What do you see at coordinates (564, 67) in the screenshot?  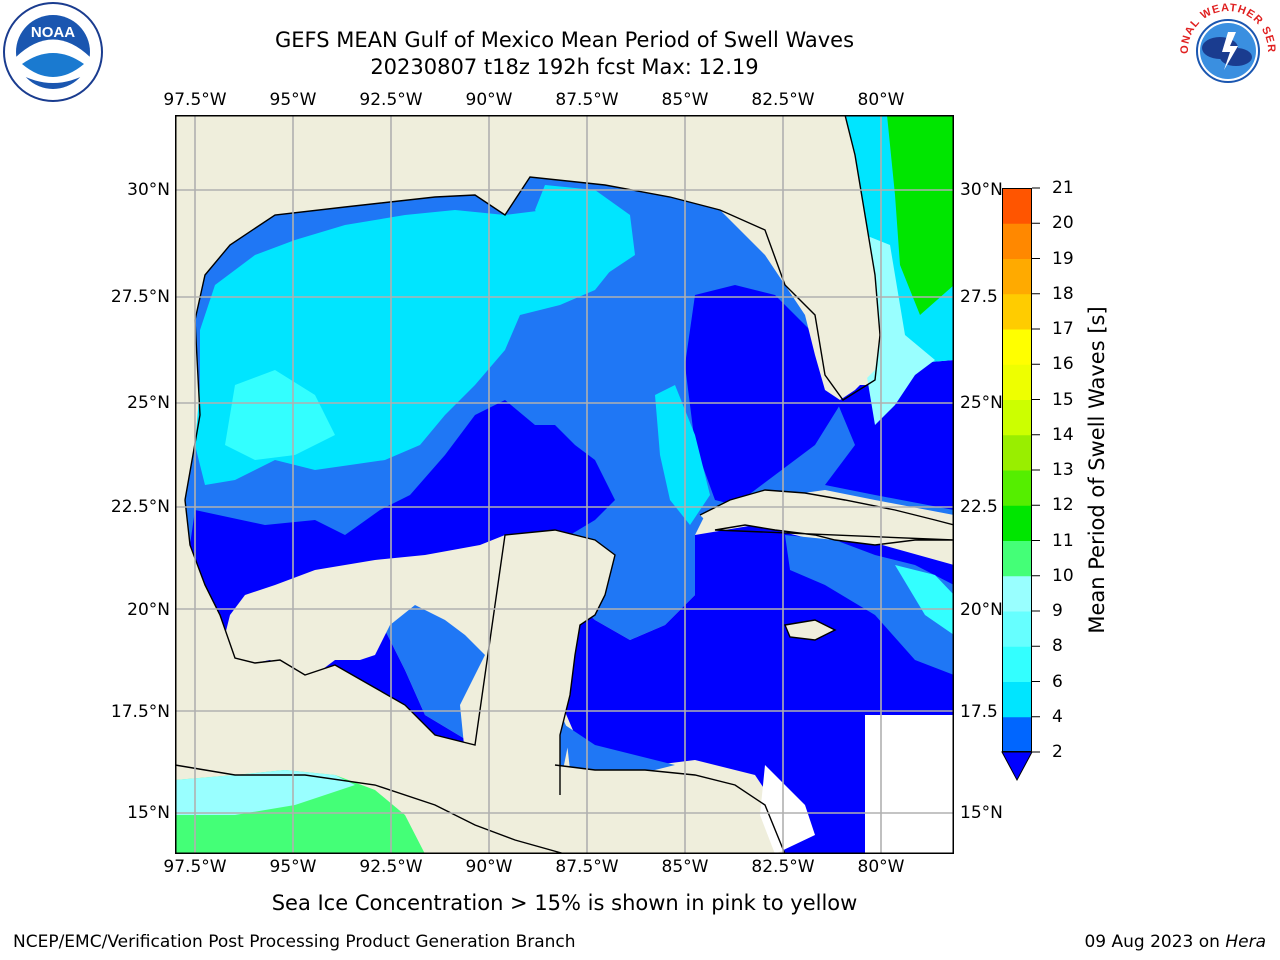 I see `title-line-2: 20230807 t18z 192h fcst Max: 12.19` at bounding box center [564, 67].